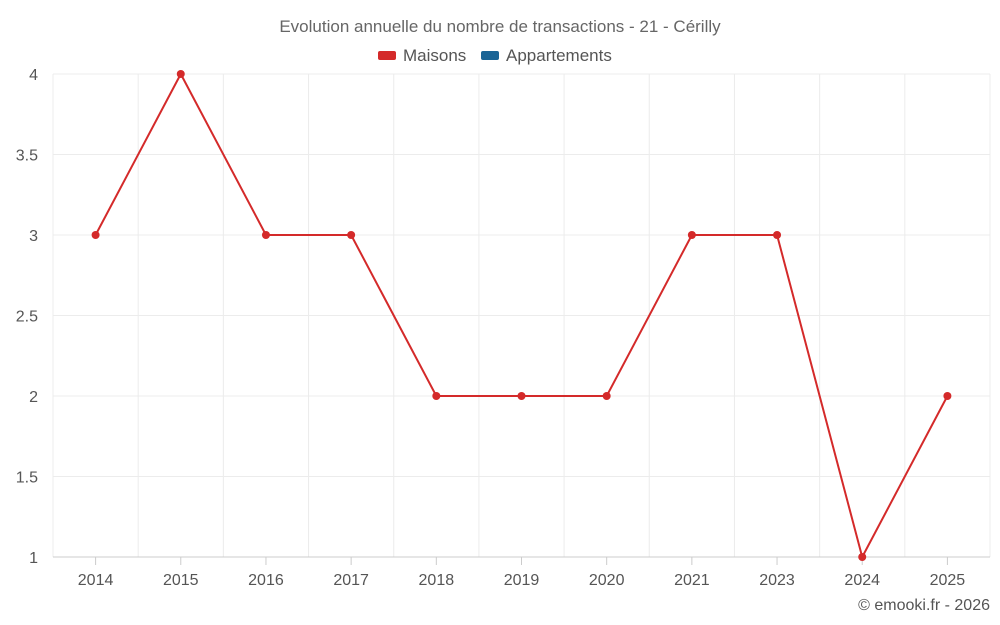 The image size is (1000, 625). What do you see at coordinates (559, 55) in the screenshot?
I see `legend-label-appartements: Appartements` at bounding box center [559, 55].